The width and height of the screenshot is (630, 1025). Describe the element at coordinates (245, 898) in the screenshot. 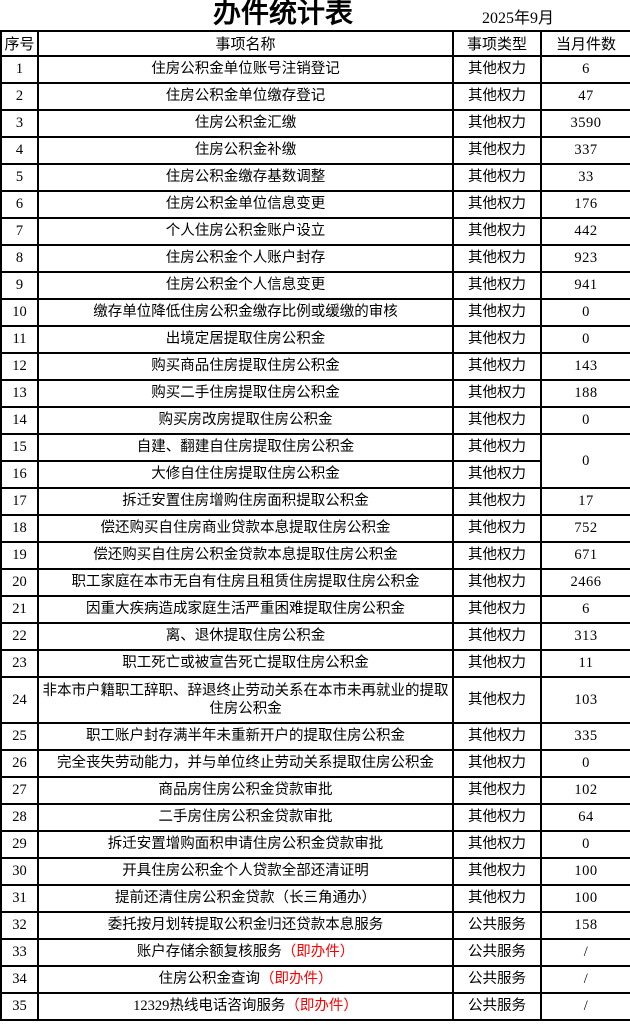

I see `item-name-cell: 提前还清住房公积金贷款（长三角通办）` at that location.